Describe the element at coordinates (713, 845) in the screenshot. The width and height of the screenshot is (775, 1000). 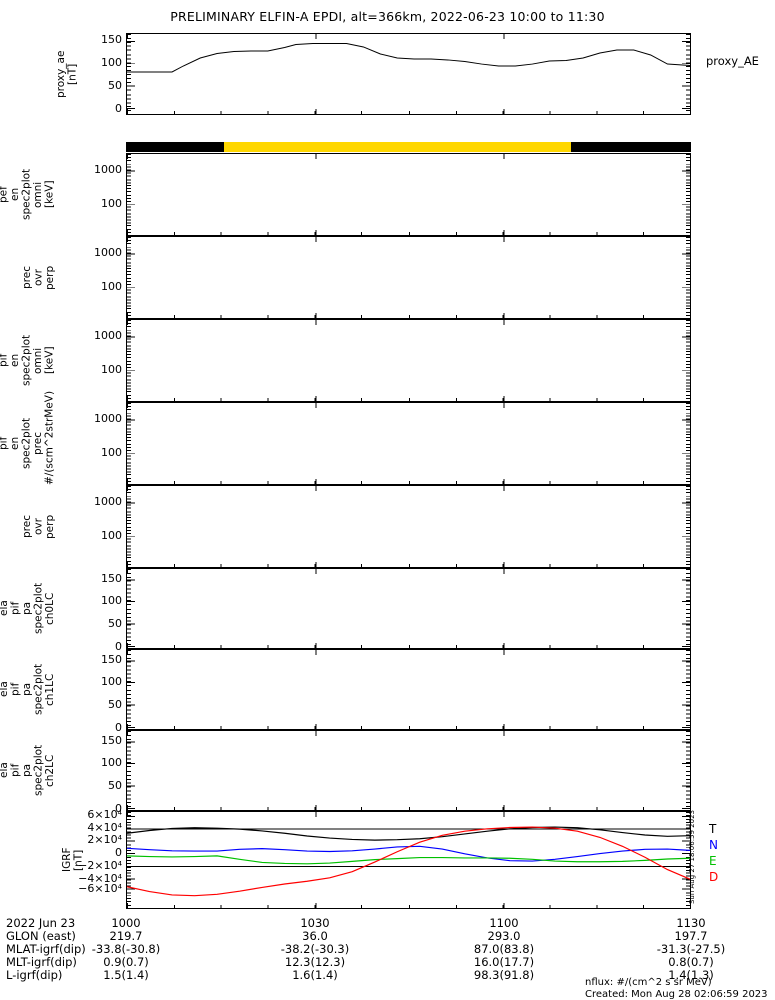
I see `legend-item-N: N` at that location.